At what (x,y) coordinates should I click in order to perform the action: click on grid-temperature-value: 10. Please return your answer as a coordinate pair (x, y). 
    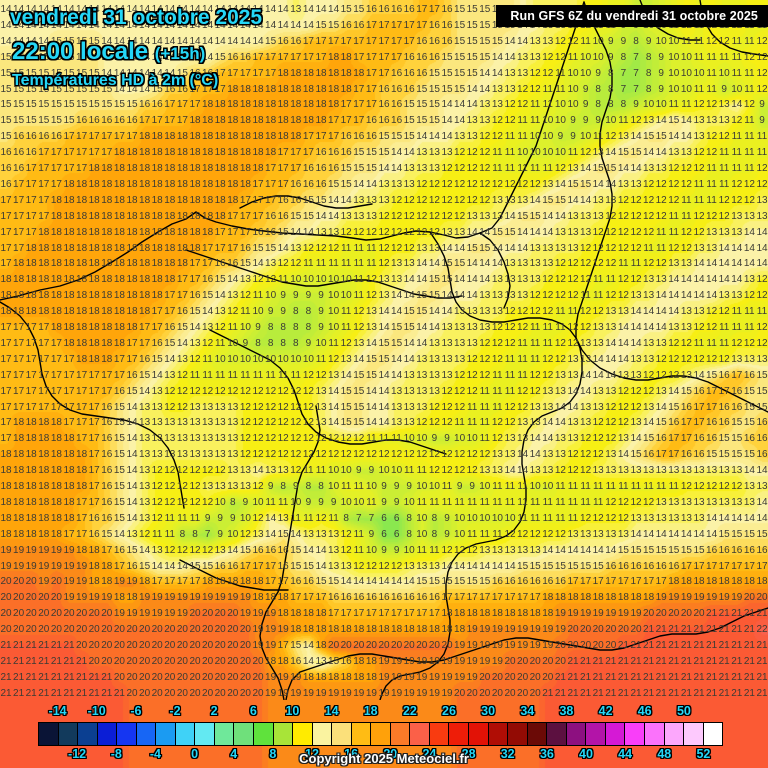
    Looking at the image, I should click on (661, 41).